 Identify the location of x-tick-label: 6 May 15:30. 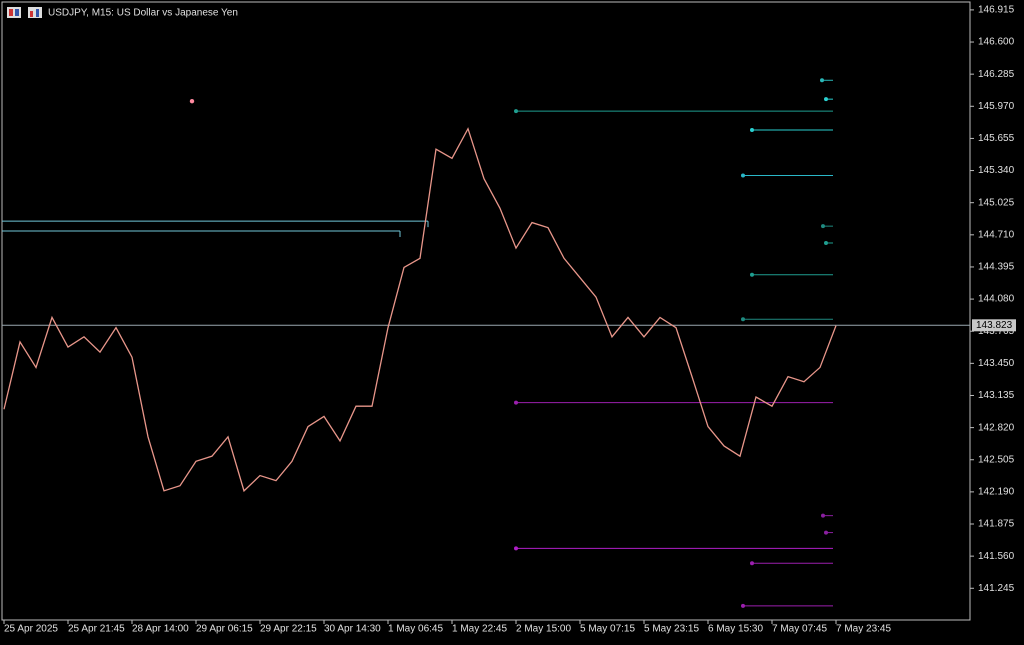
(735, 629).